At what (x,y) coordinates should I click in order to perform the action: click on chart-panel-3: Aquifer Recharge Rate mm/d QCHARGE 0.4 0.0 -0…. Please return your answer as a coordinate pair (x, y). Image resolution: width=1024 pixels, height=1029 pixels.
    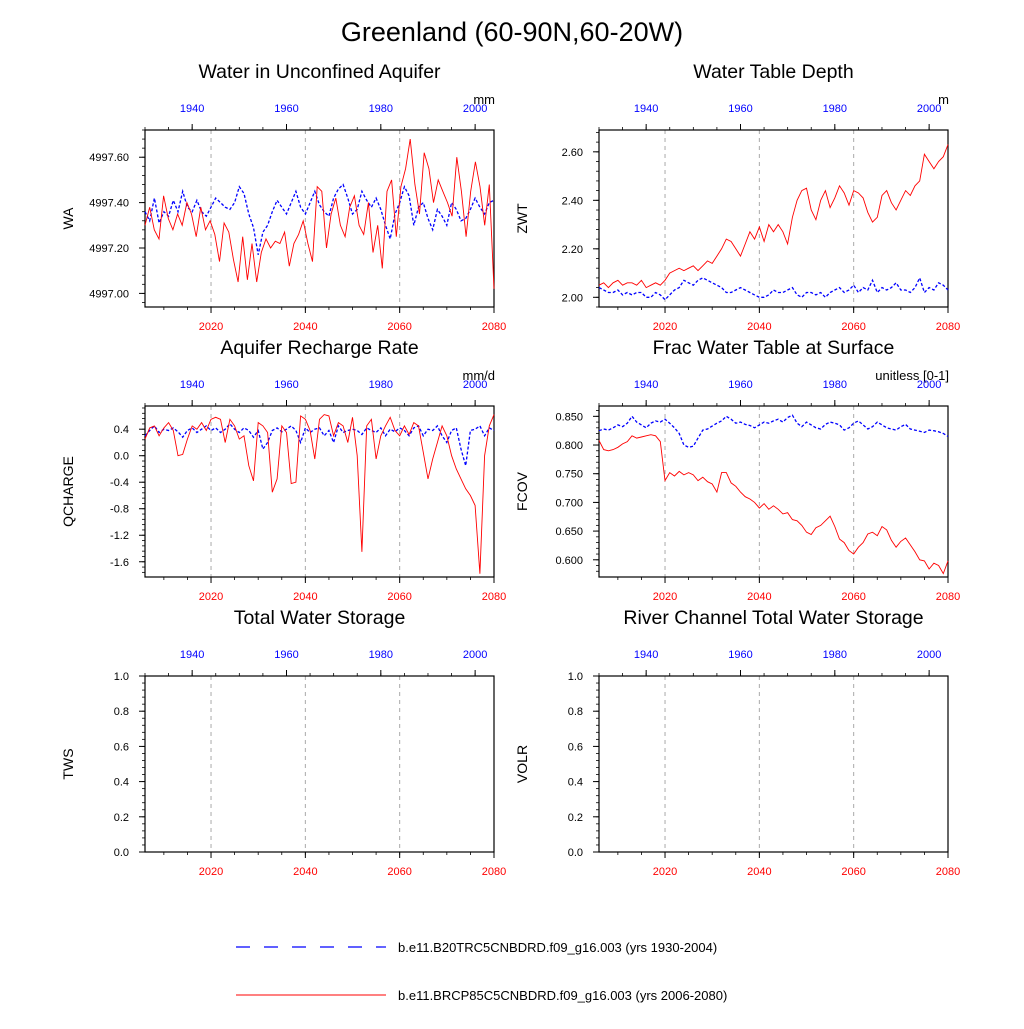
    Looking at the image, I should click on (283, 470).